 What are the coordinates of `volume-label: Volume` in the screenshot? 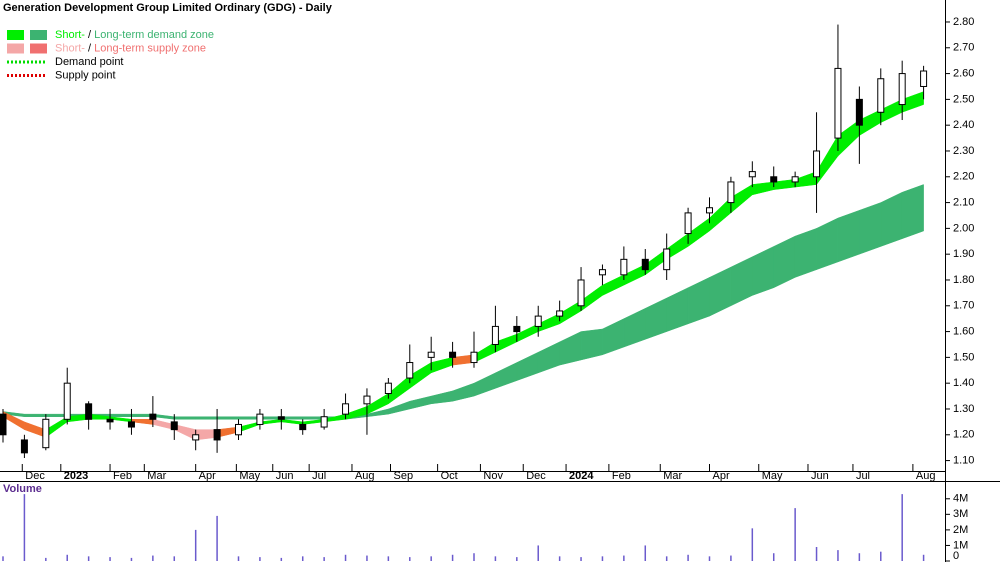 It's located at (22, 489).